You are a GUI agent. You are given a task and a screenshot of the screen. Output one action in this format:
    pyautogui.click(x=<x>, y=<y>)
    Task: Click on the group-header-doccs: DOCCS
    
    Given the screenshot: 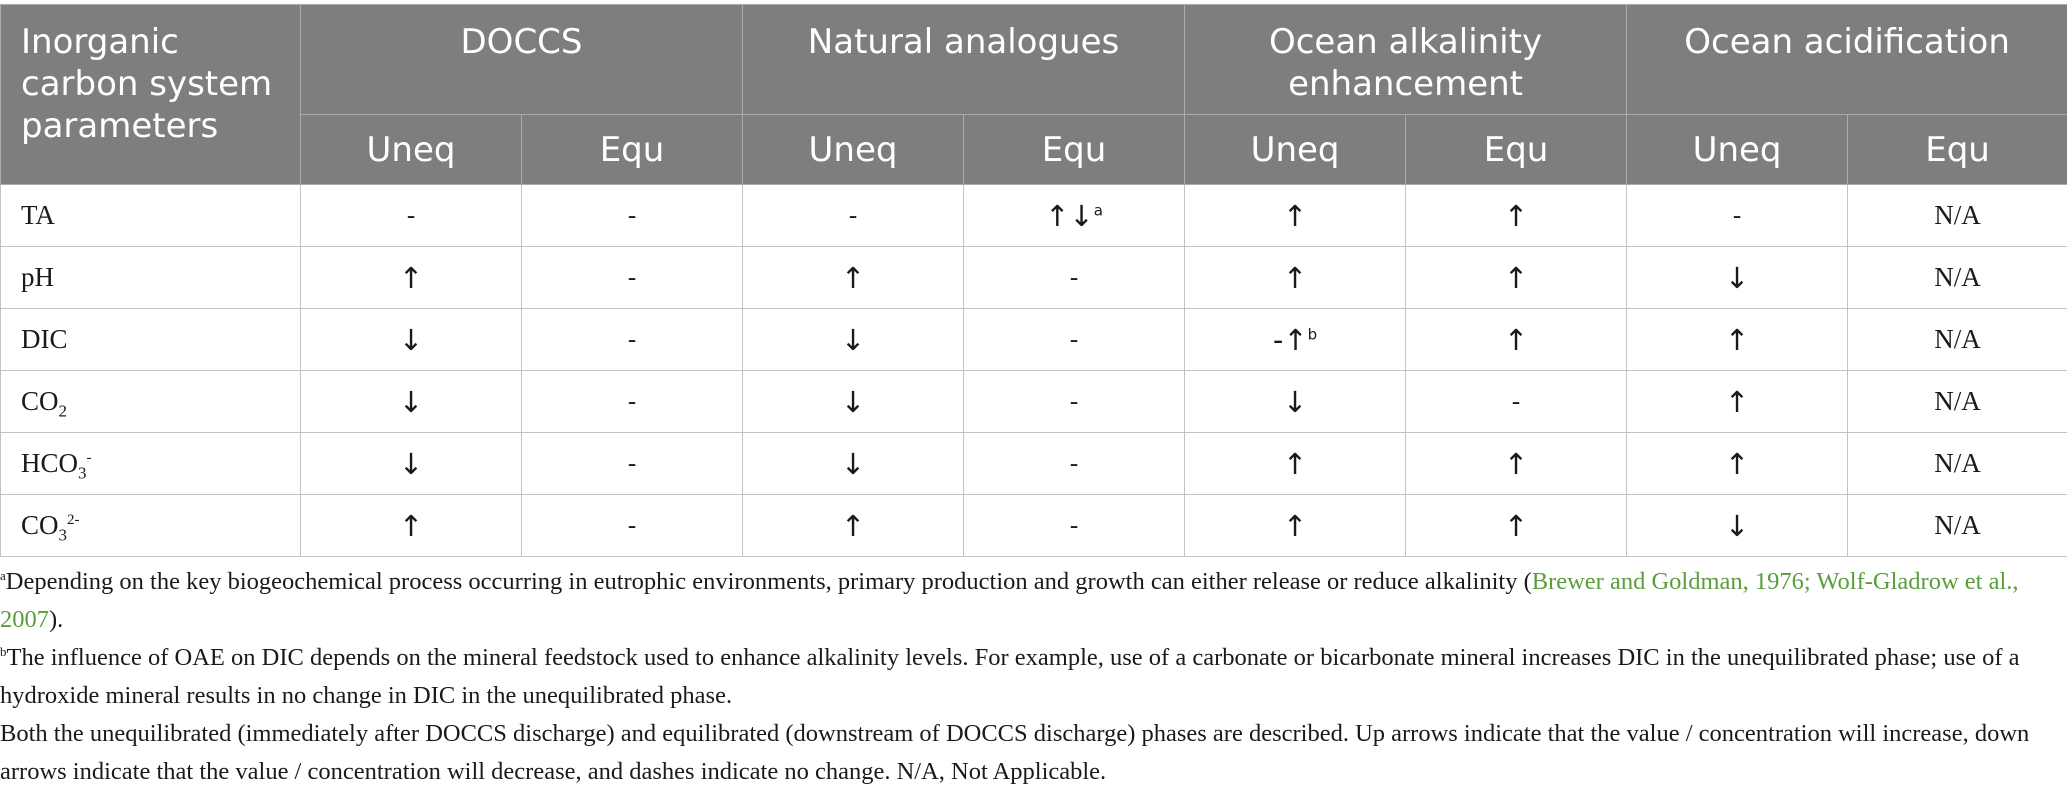 What is the action you would take?
    pyautogui.click(x=521, y=59)
    